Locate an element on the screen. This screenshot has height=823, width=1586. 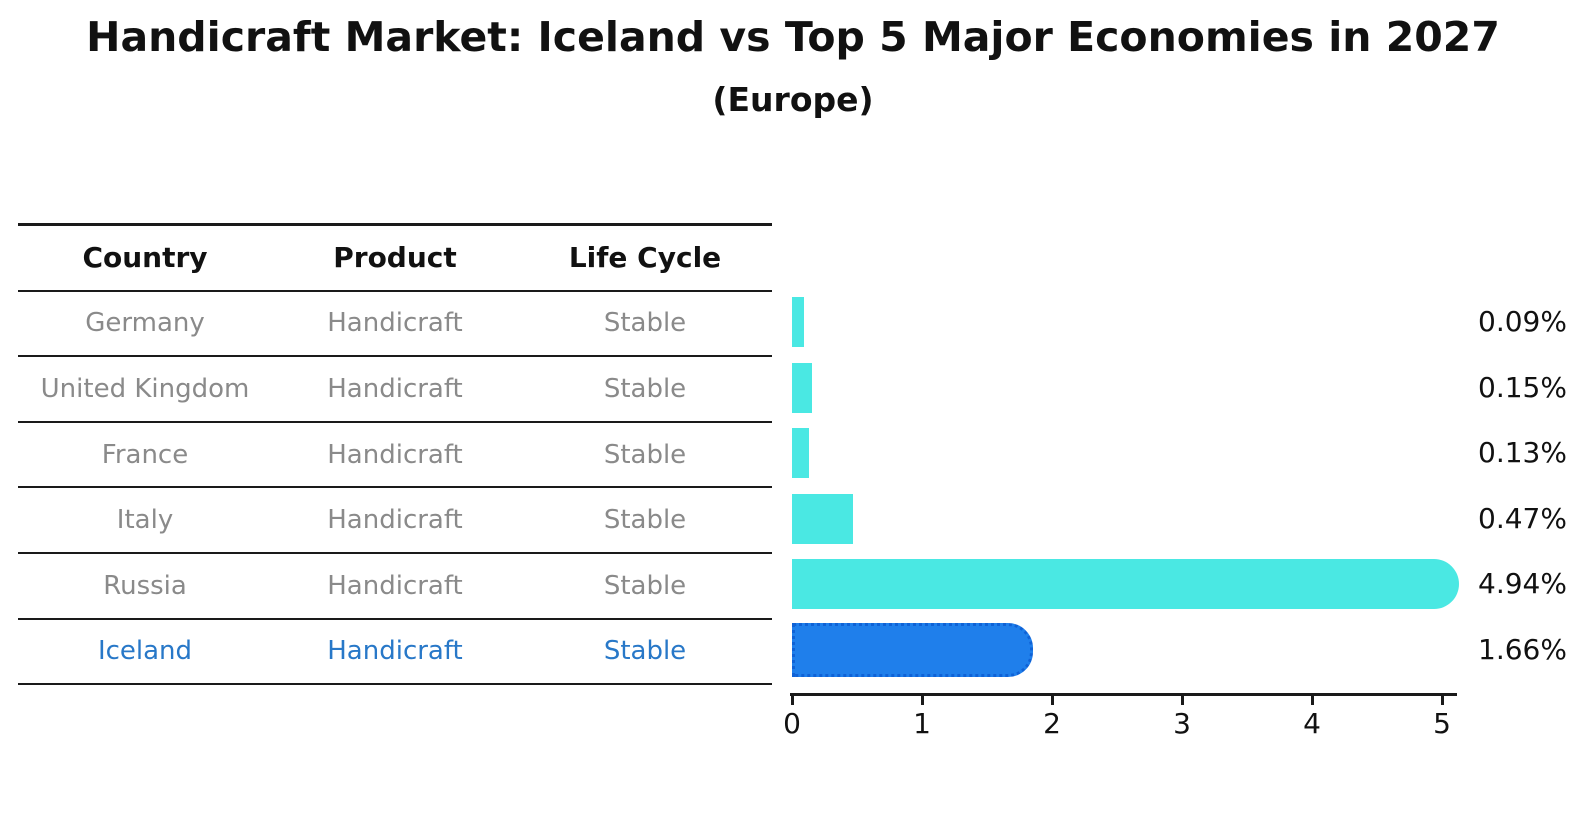
cell-country: United Kingdom is located at coordinates (145, 388).